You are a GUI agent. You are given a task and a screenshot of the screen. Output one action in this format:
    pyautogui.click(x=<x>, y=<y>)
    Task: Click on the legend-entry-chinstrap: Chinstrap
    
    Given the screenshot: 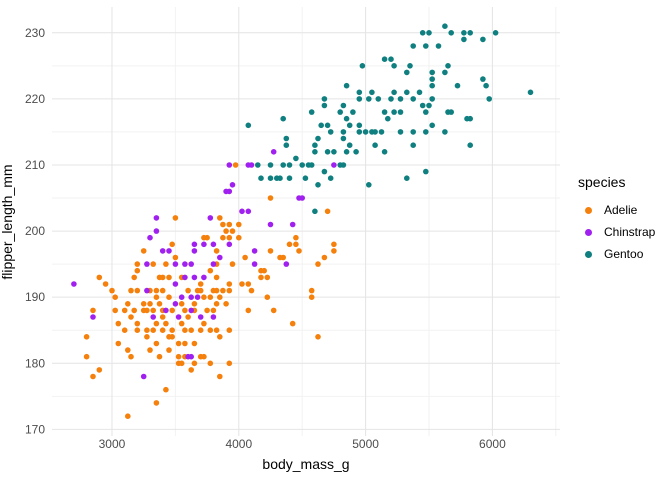 What is the action you would take?
    pyautogui.click(x=615, y=232)
    